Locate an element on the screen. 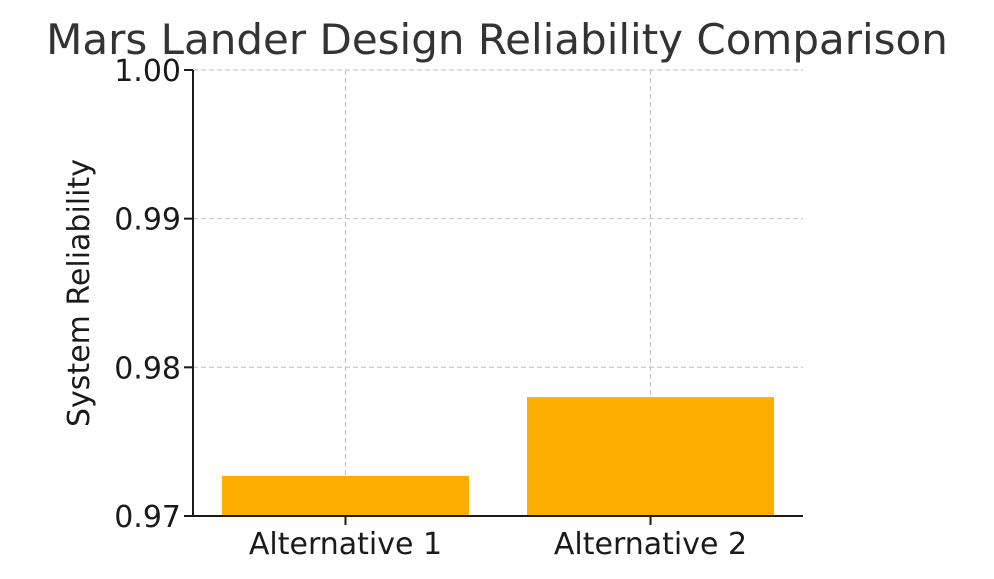  x-tick-label: Alternative 2 is located at coordinates (650, 544).